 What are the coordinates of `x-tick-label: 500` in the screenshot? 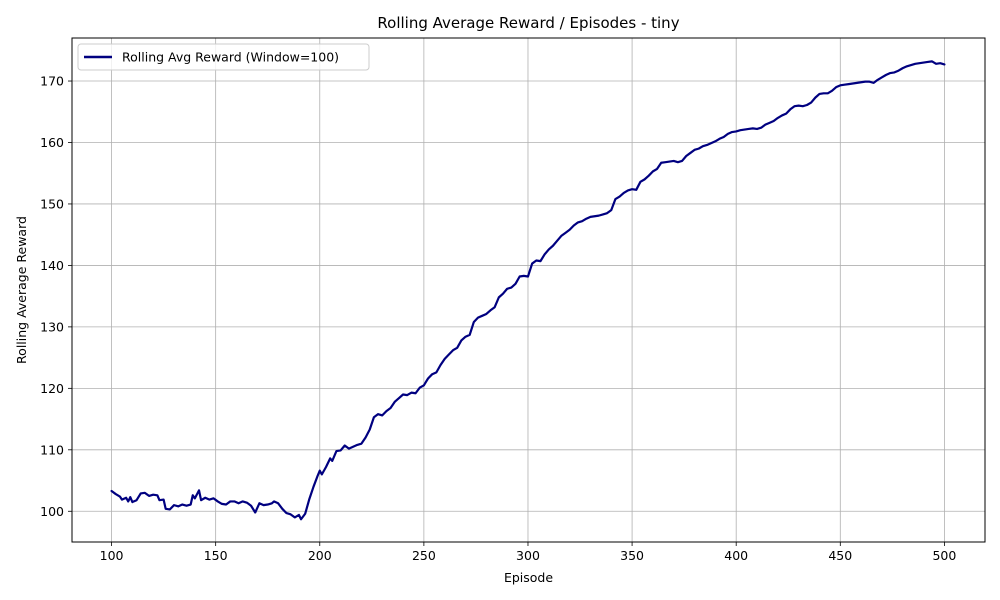 It's located at (944, 555).